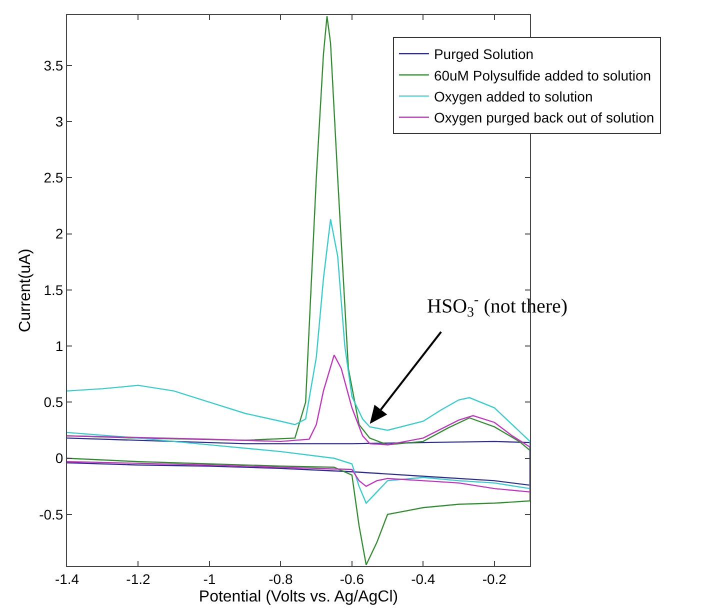 Image resolution: width=708 pixels, height=612 pixels. What do you see at coordinates (25, 290) in the screenshot?
I see `y-axis-title: Current(uA)` at bounding box center [25, 290].